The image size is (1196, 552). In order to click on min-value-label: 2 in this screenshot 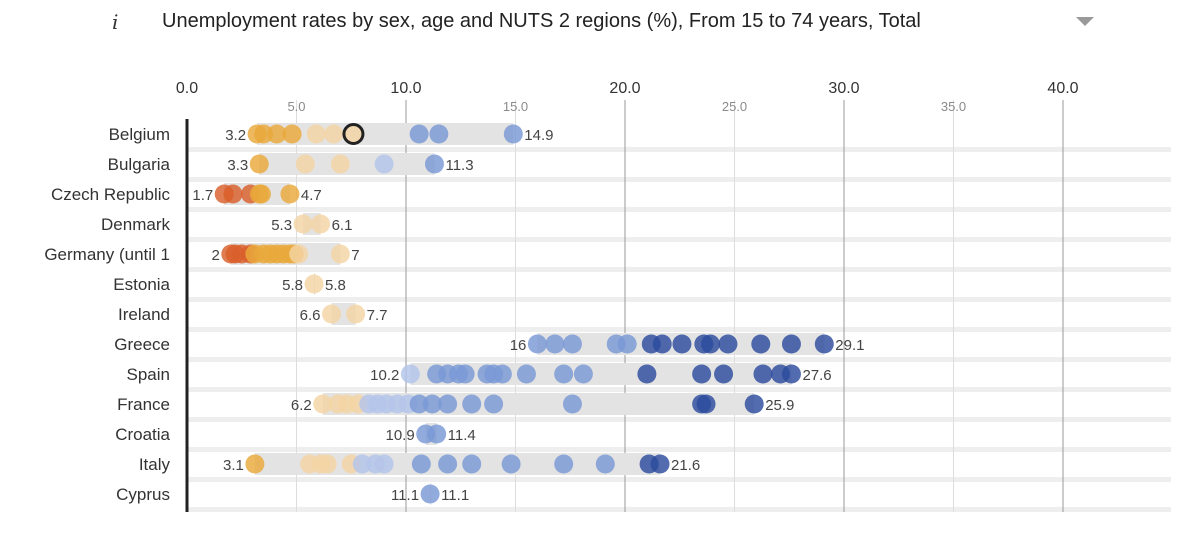, I will do `click(215, 255)`.